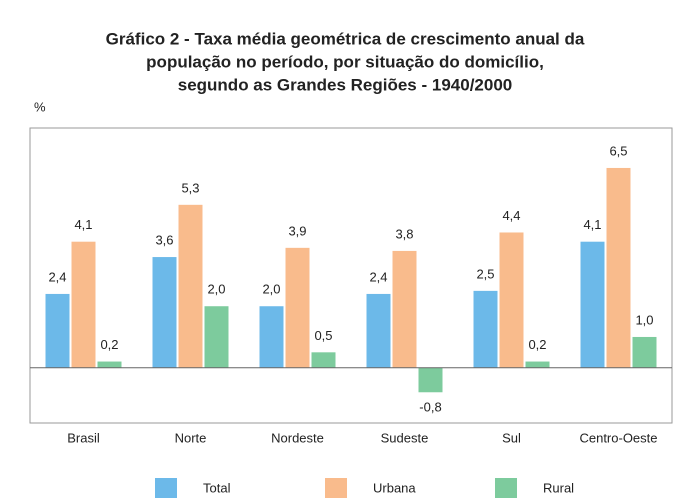 The width and height of the screenshot is (683, 499). Describe the element at coordinates (394, 487) in the screenshot. I see `legend-label: Urbana` at that location.